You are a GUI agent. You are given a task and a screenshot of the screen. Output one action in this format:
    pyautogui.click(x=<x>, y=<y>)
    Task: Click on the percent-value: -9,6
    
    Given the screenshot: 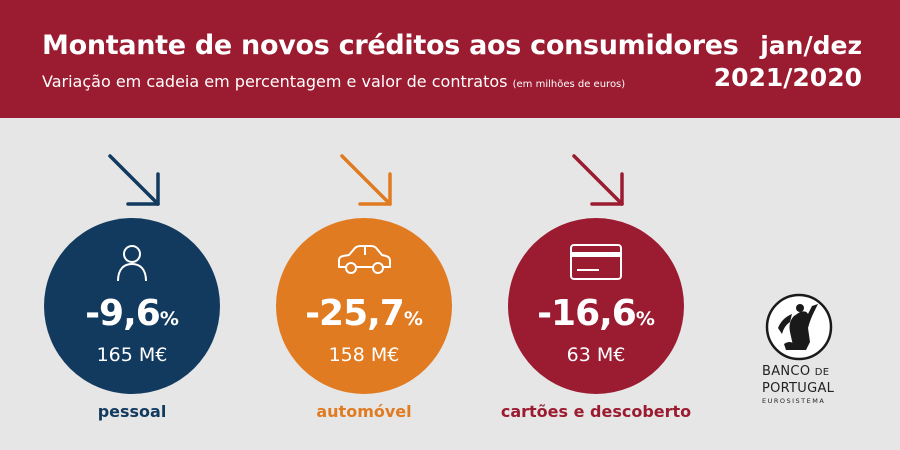 What is the action you would take?
    pyautogui.click(x=123, y=313)
    